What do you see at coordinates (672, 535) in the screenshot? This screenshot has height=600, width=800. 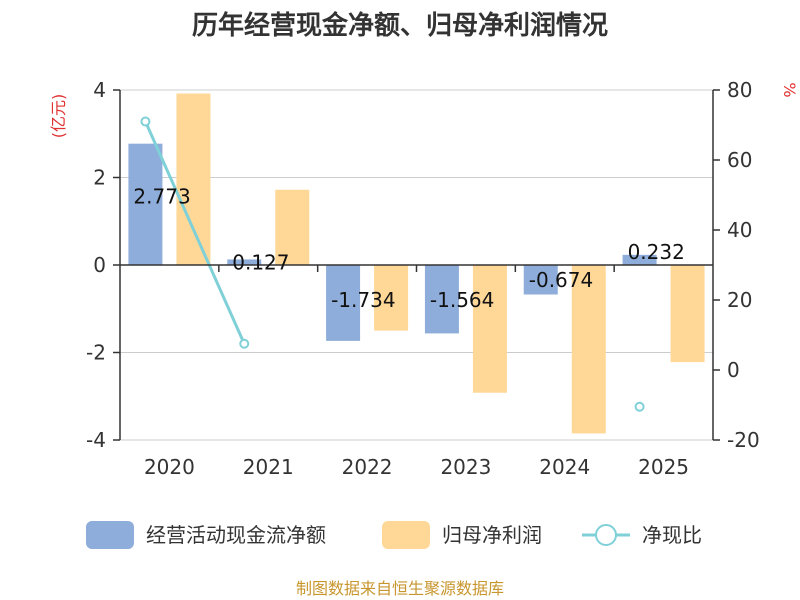 I see `legend-label-ratio: 净现比` at bounding box center [672, 535].